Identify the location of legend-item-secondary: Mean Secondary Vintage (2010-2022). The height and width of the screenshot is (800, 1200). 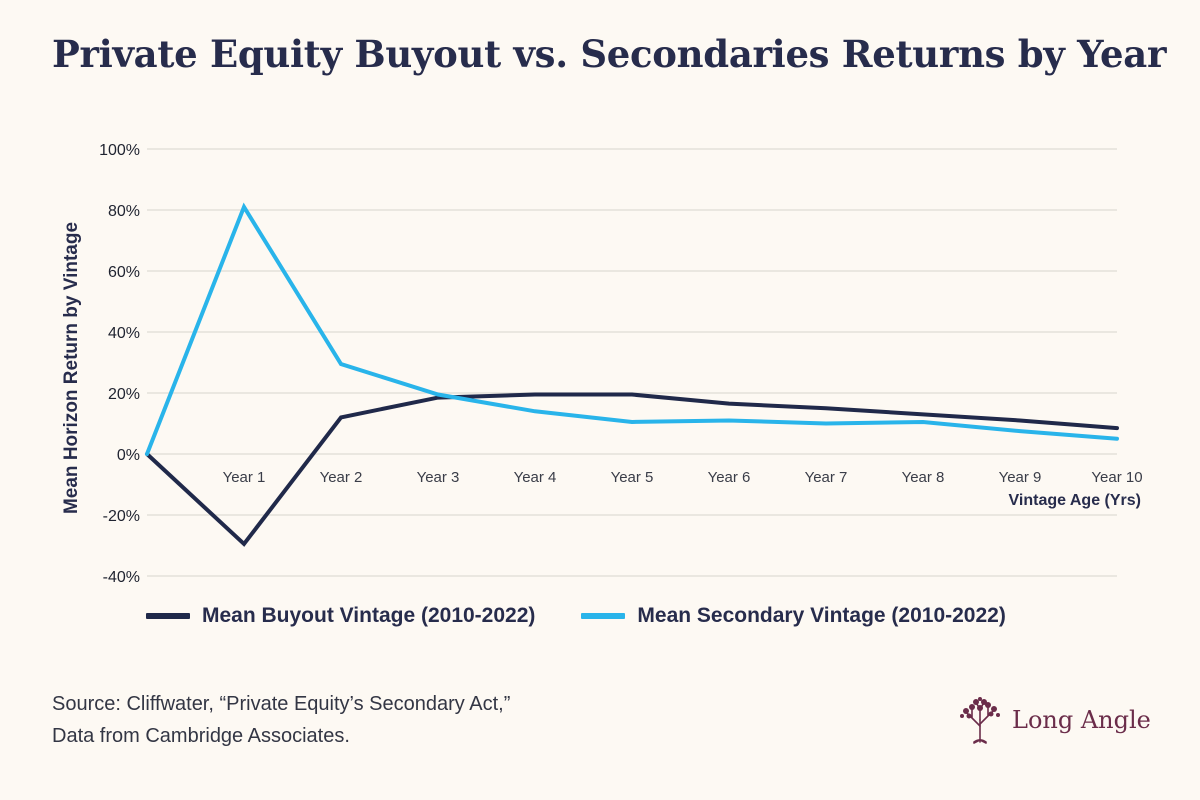
(793, 616).